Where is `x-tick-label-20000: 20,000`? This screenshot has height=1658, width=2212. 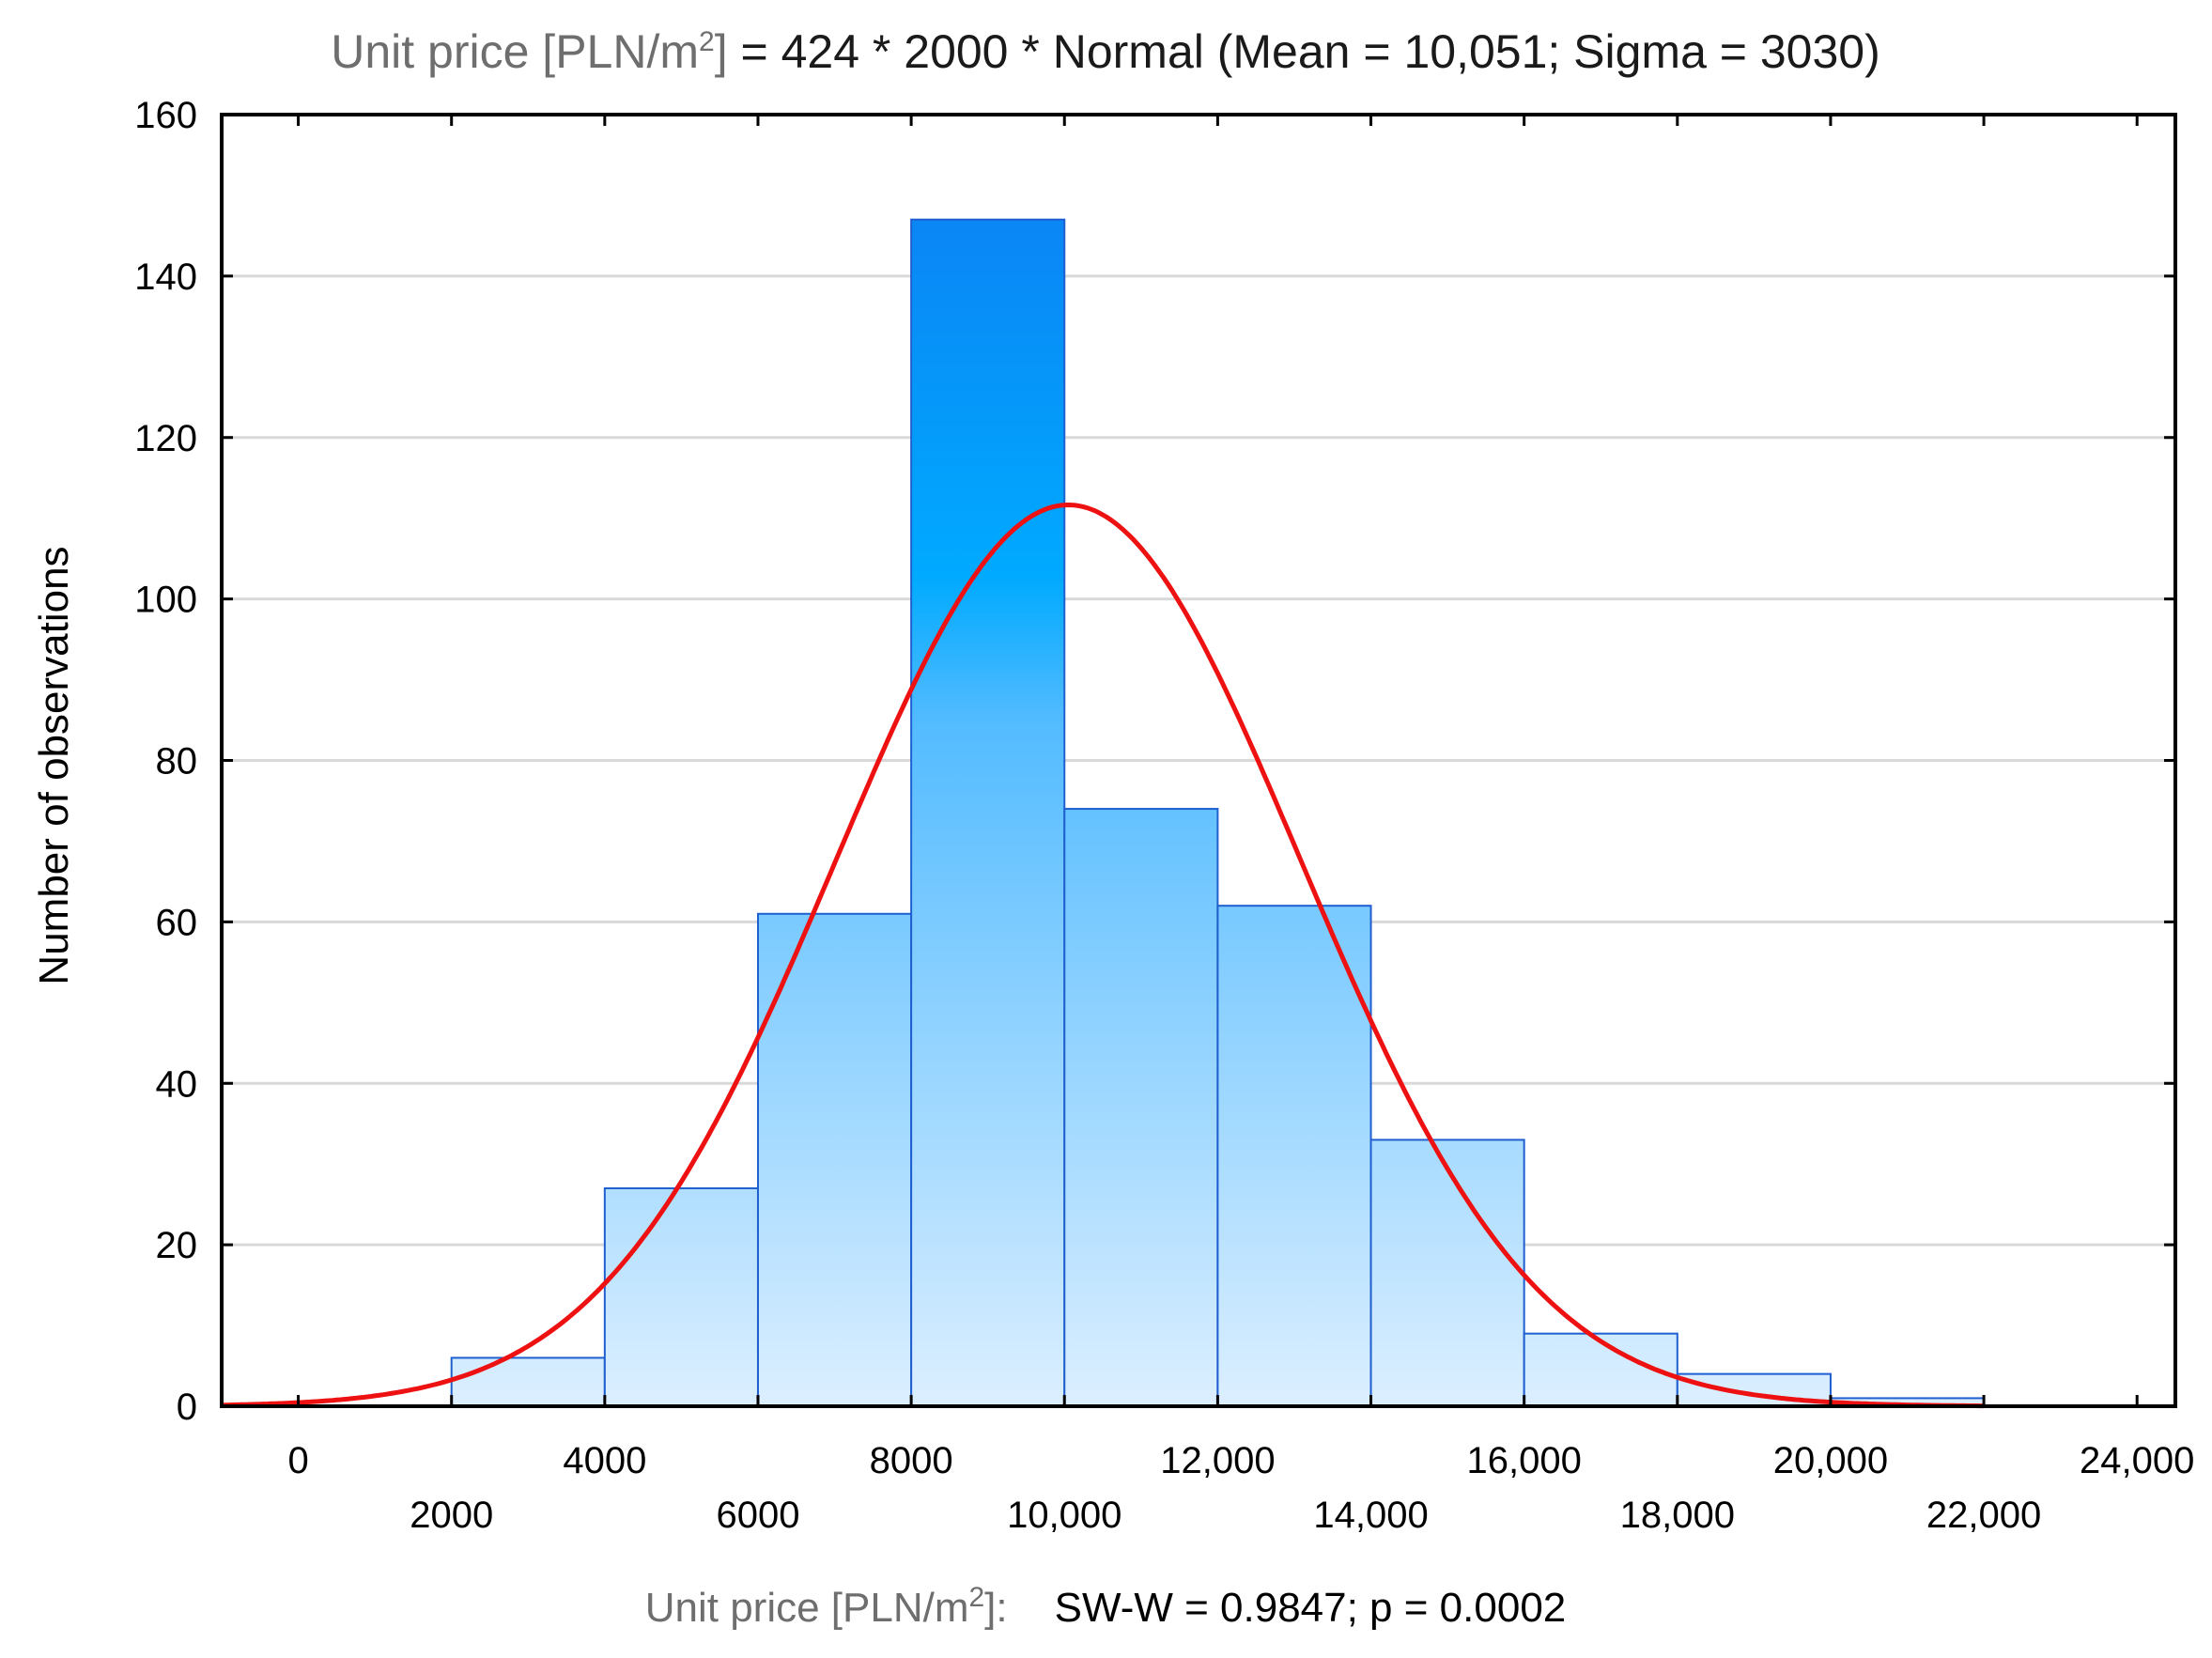
x-tick-label-20000: 20,000 is located at coordinates (1830, 1460).